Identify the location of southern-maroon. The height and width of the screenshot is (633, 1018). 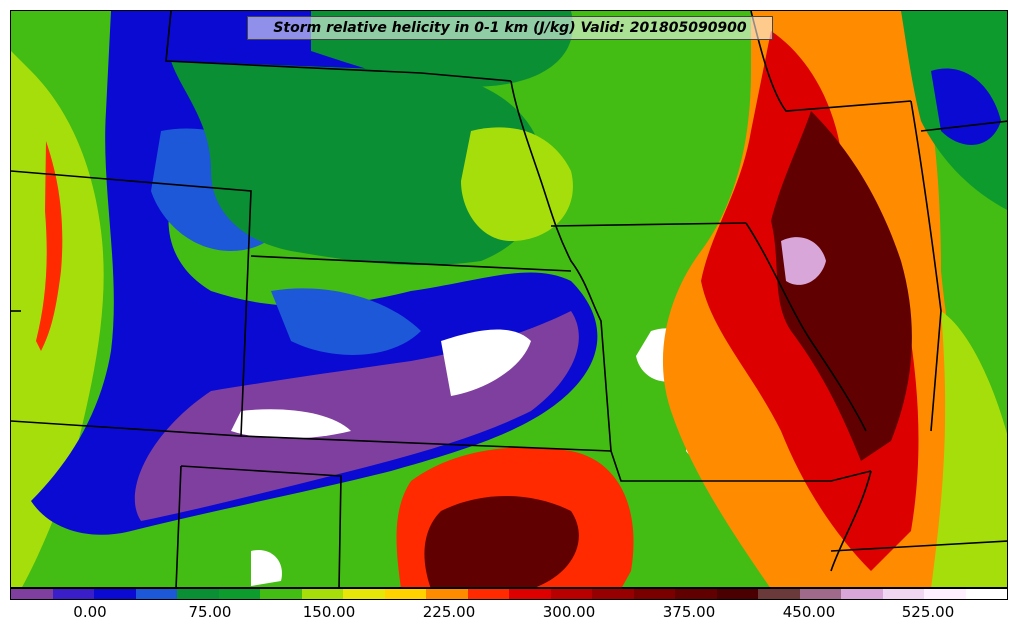
(501, 541).